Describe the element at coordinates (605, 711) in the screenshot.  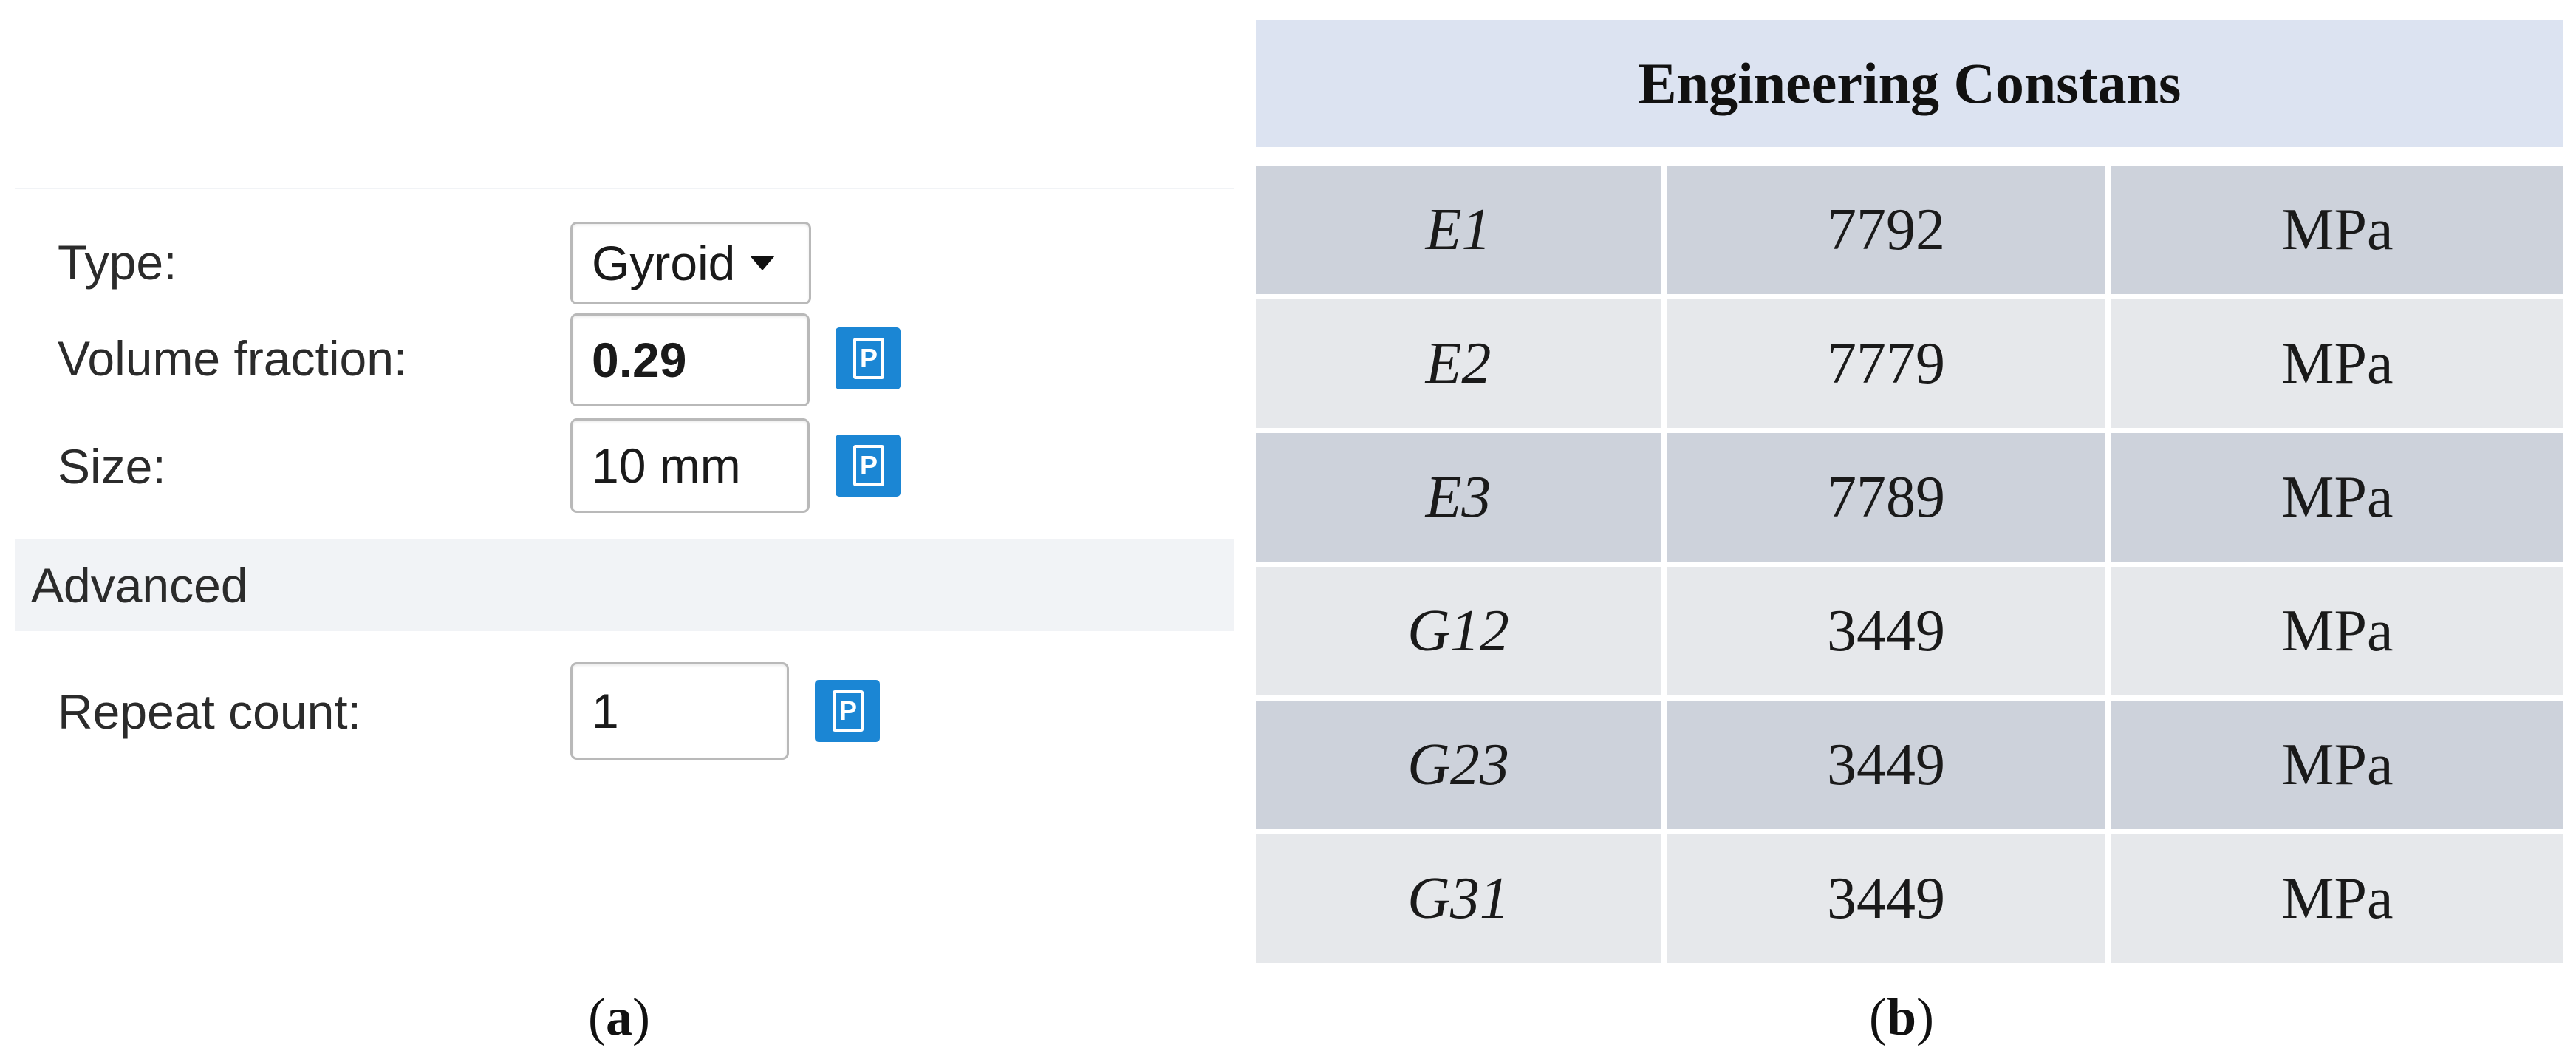
I see `repeat-count-value: 1` at that location.